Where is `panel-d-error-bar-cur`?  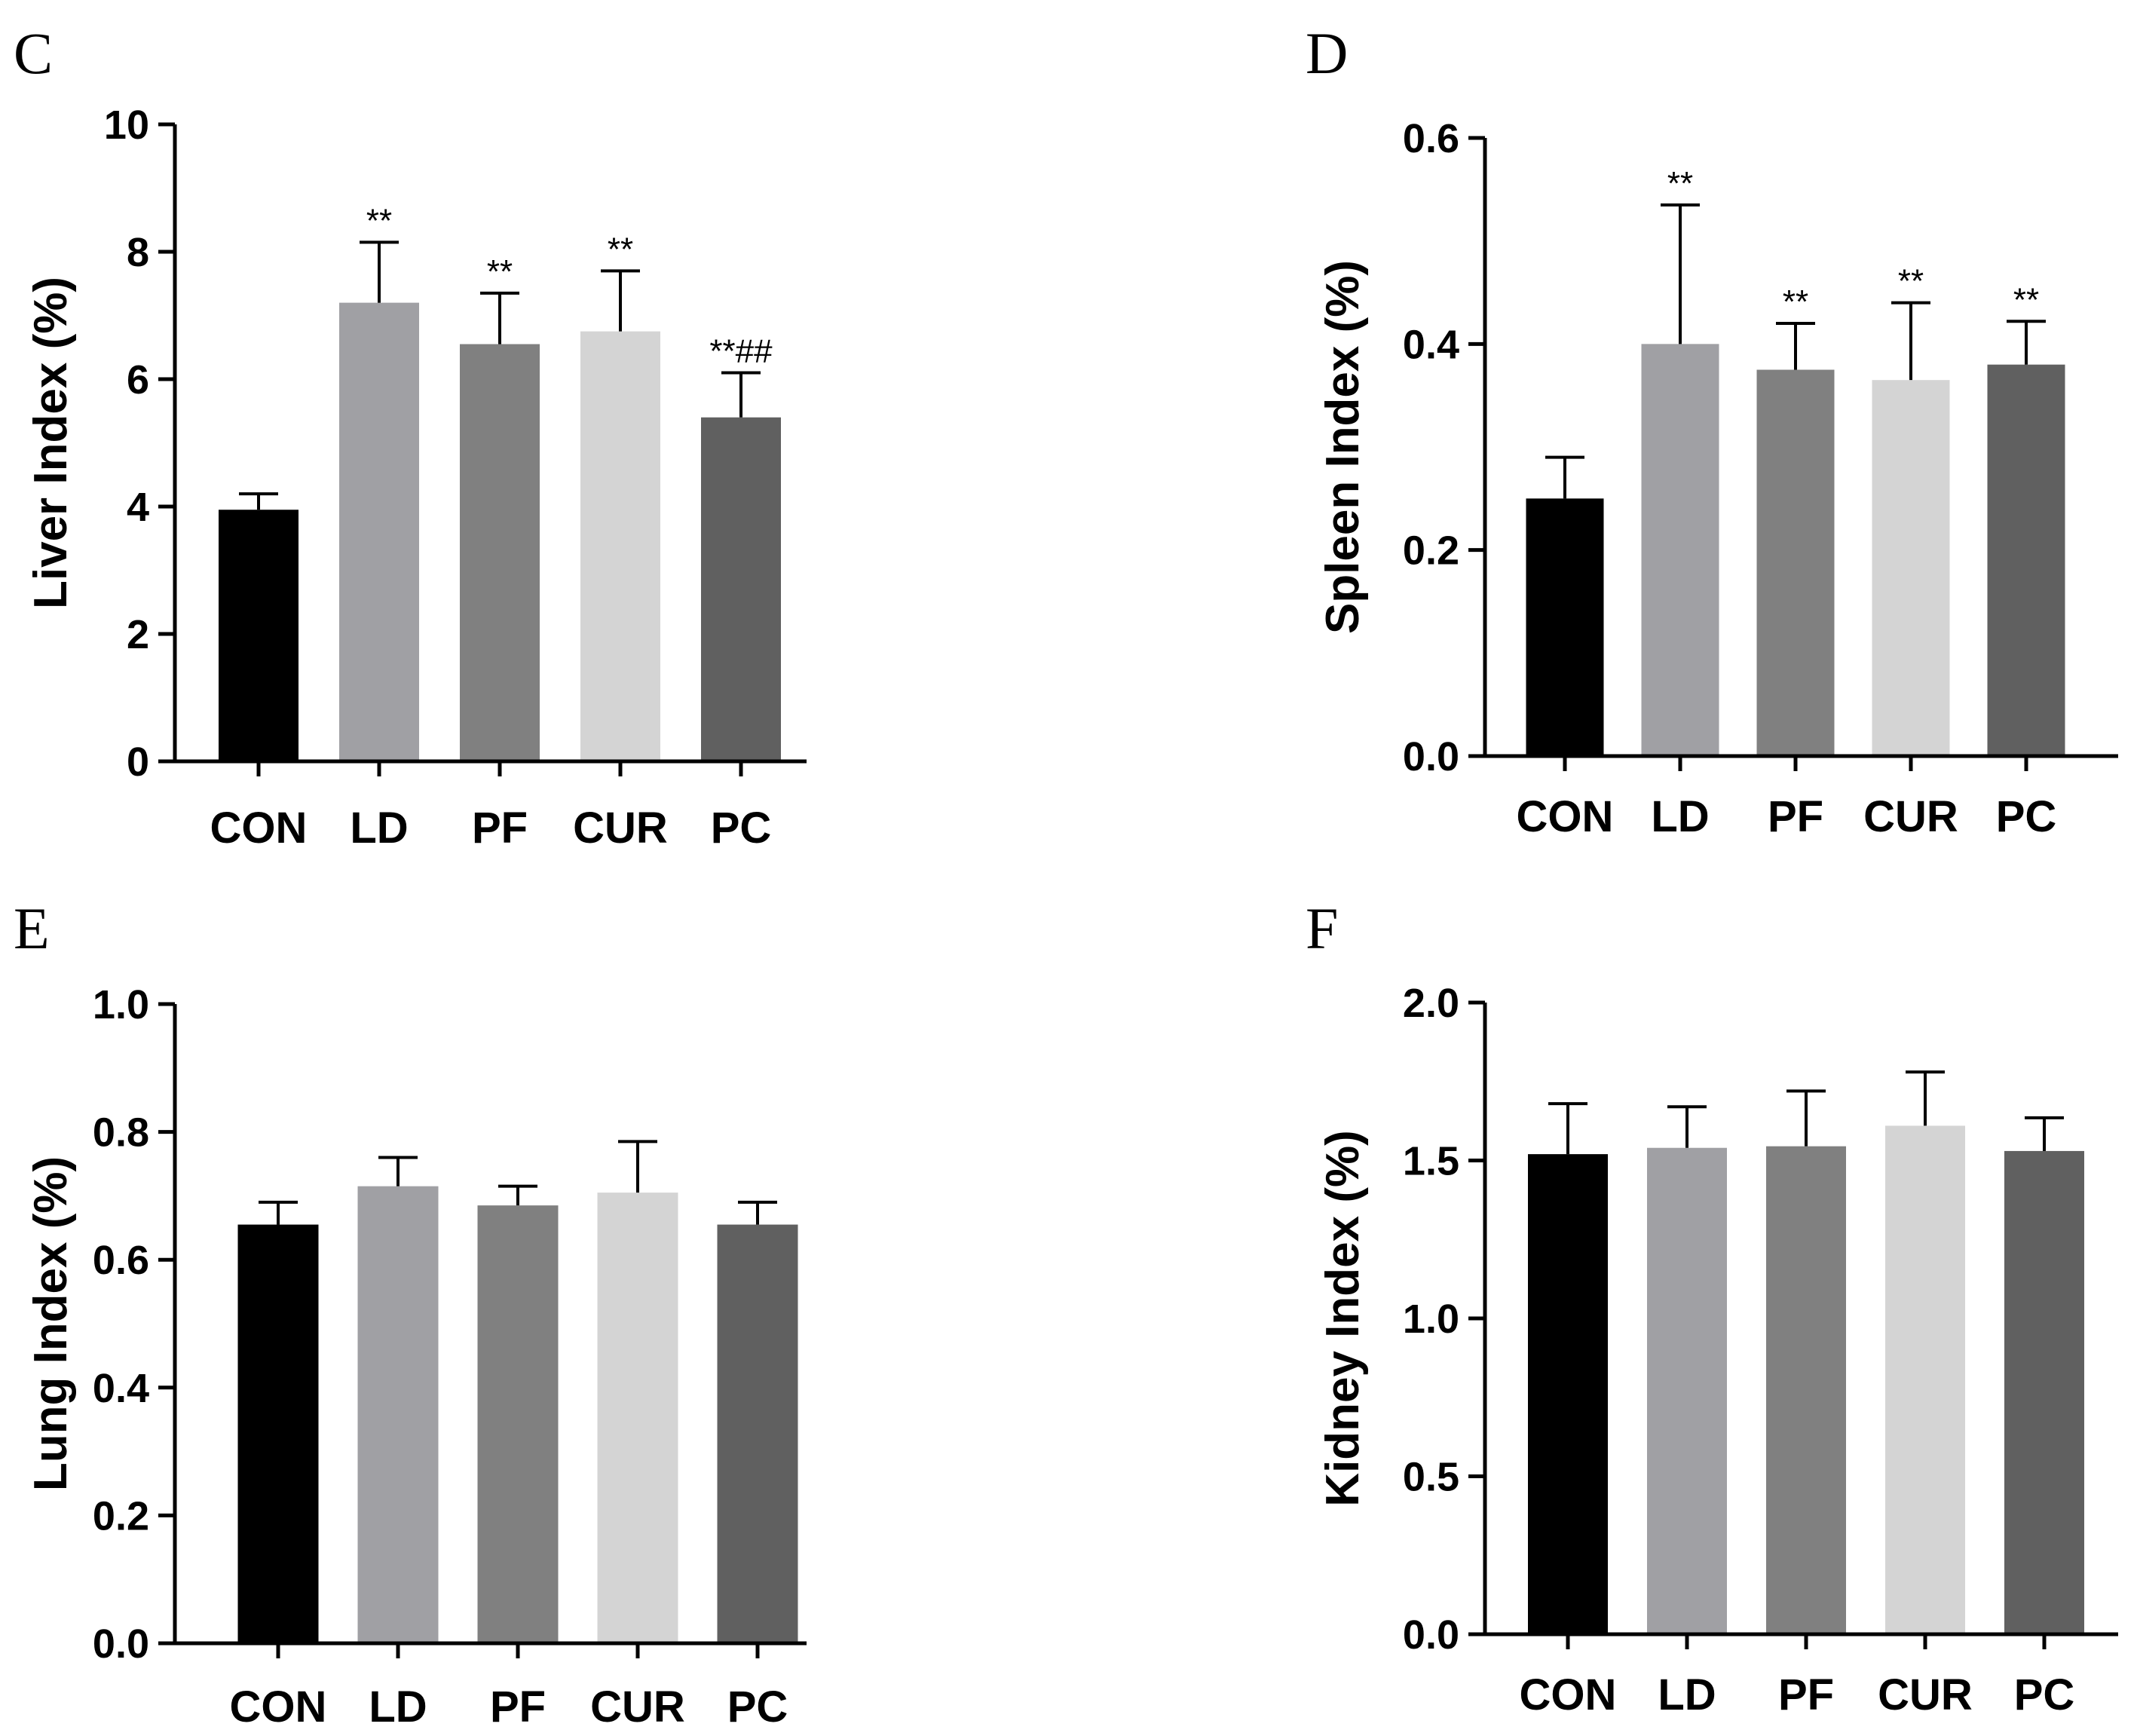 panel-d-error-bar-cur is located at coordinates (1910, 341).